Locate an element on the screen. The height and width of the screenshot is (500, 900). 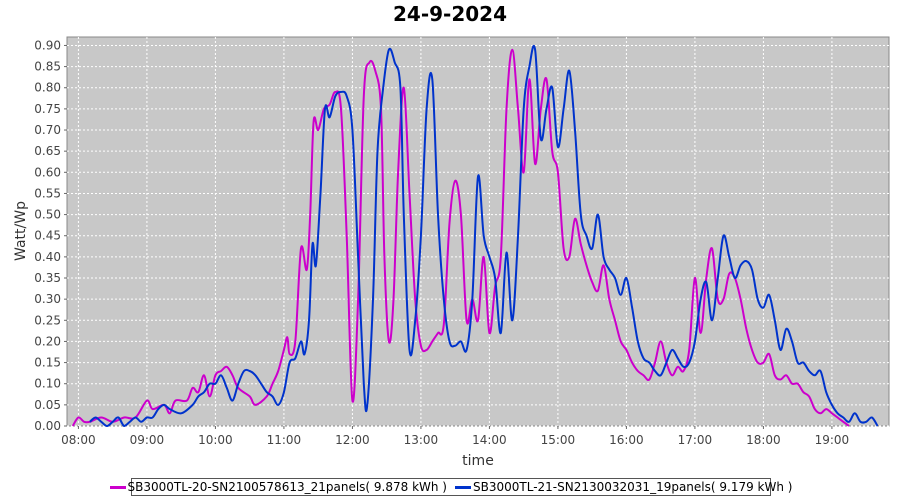
x-axis-label: time is located at coordinates (478, 461).